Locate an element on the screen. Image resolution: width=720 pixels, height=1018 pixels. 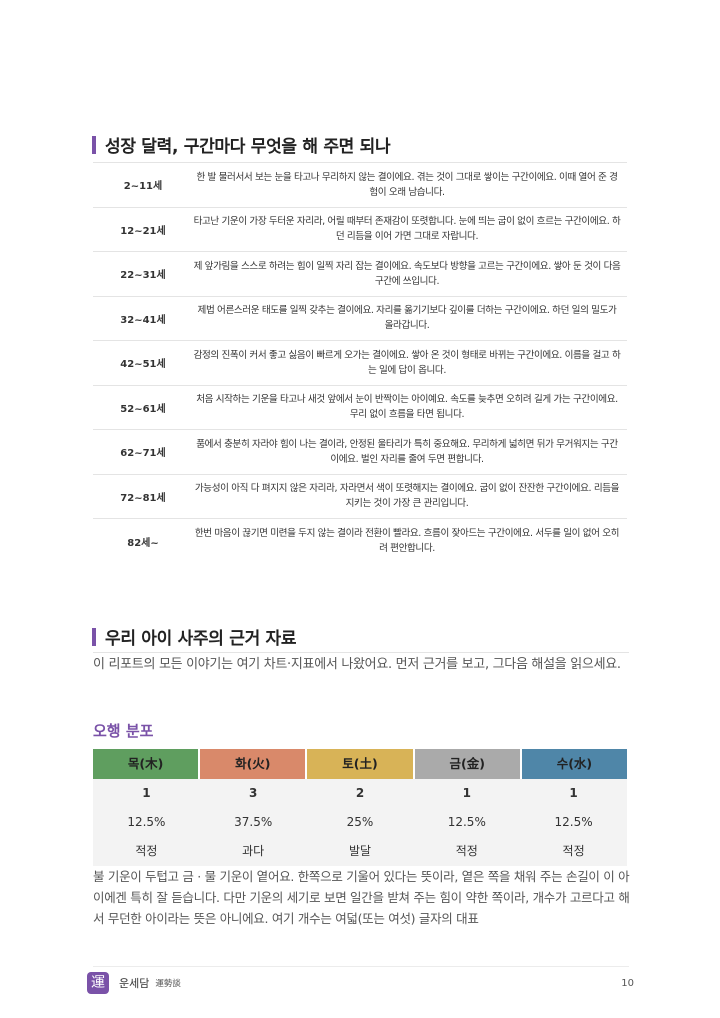
wuxing-status-row: 적정 과다 발달 적정 적정 is located at coordinates (360, 851).